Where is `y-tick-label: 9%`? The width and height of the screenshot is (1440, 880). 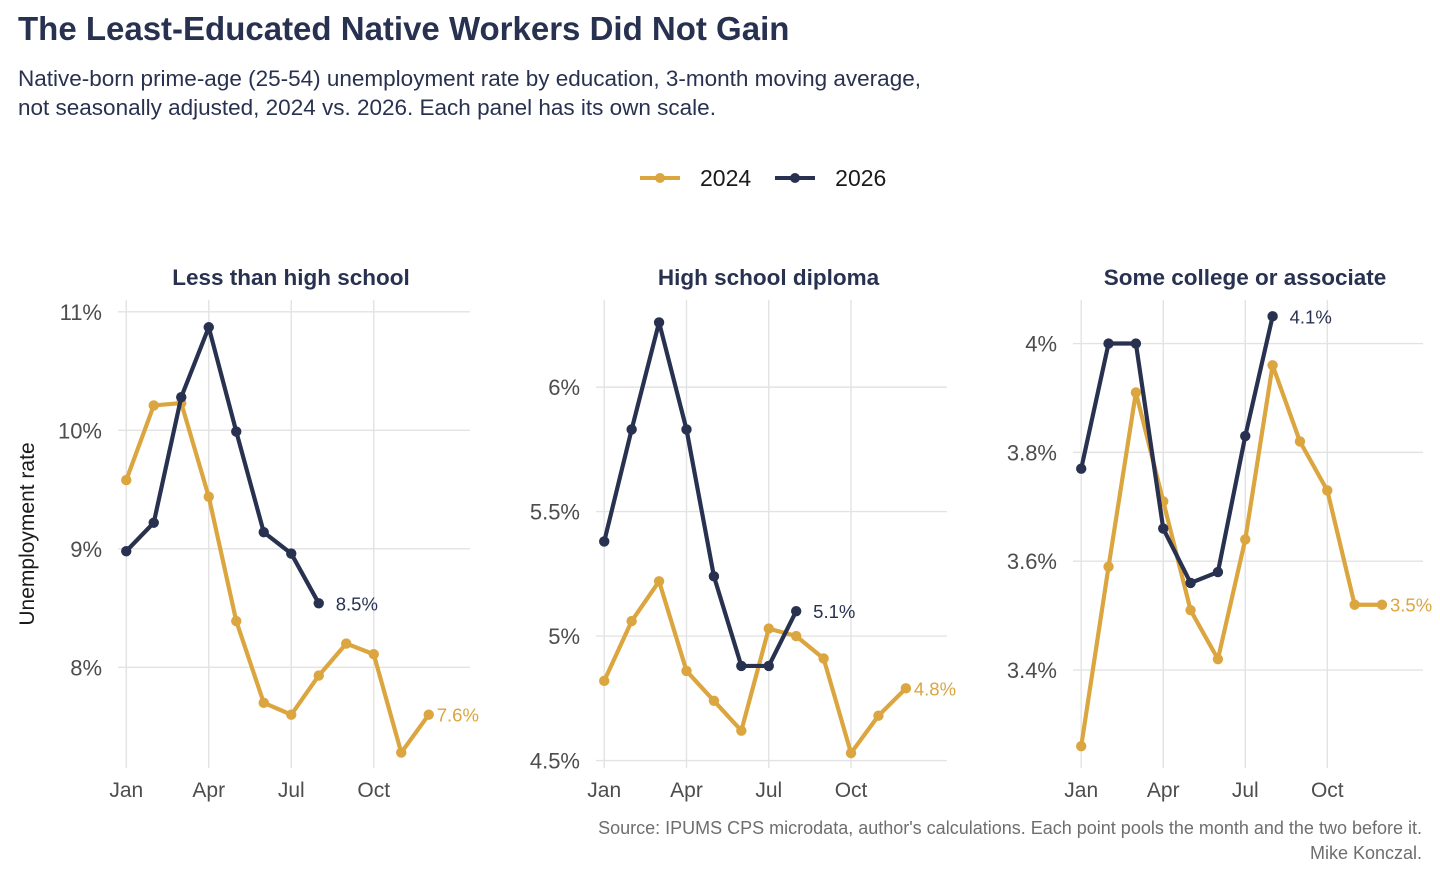
y-tick-label: 9% is located at coordinates (86, 549).